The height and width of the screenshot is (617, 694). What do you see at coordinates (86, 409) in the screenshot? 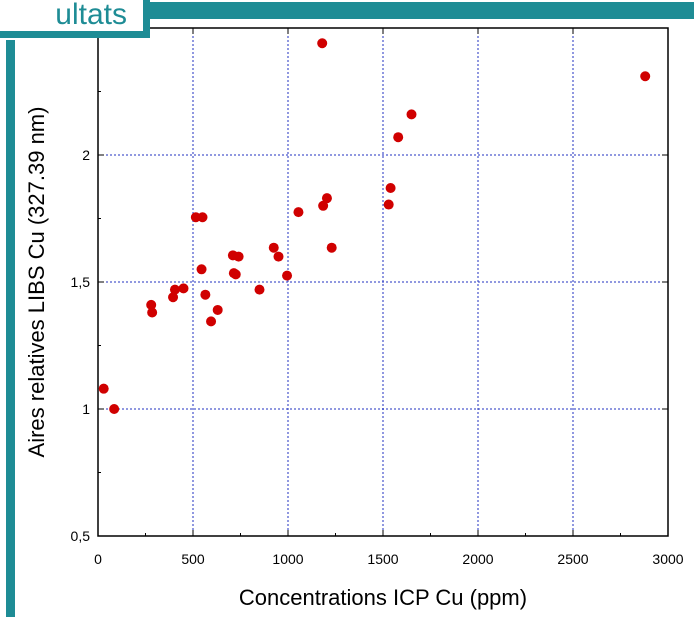
I see `y-tick-label: 1` at bounding box center [86, 409].